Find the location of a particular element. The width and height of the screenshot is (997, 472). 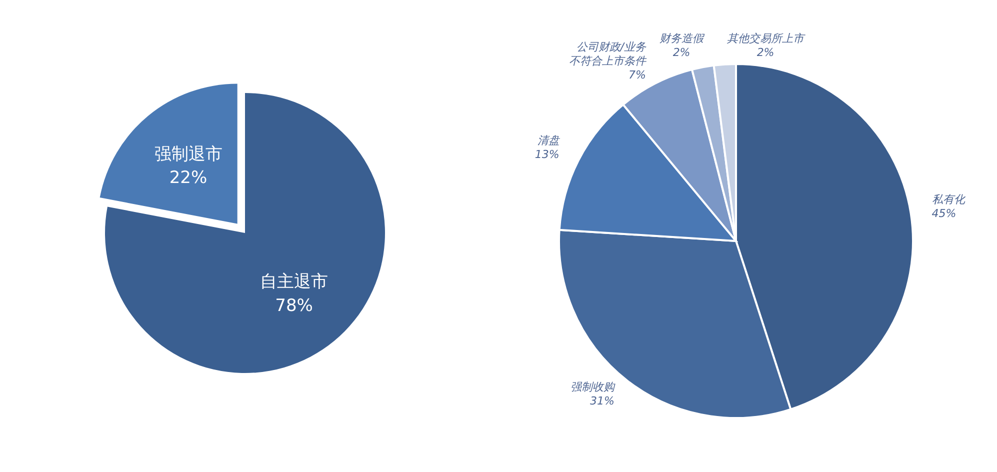

slice-label: 强制退市 is located at coordinates (188, 154).